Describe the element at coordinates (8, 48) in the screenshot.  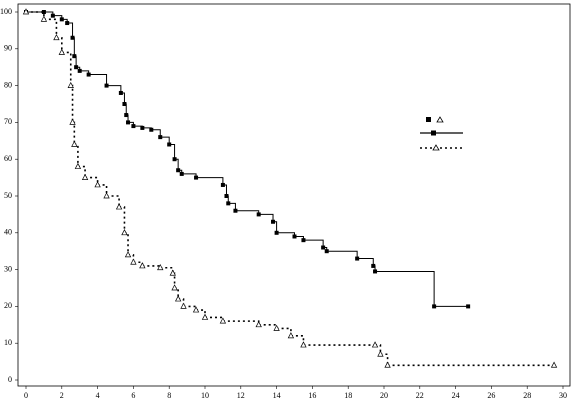
I see `y-tick-label: 90` at that location.